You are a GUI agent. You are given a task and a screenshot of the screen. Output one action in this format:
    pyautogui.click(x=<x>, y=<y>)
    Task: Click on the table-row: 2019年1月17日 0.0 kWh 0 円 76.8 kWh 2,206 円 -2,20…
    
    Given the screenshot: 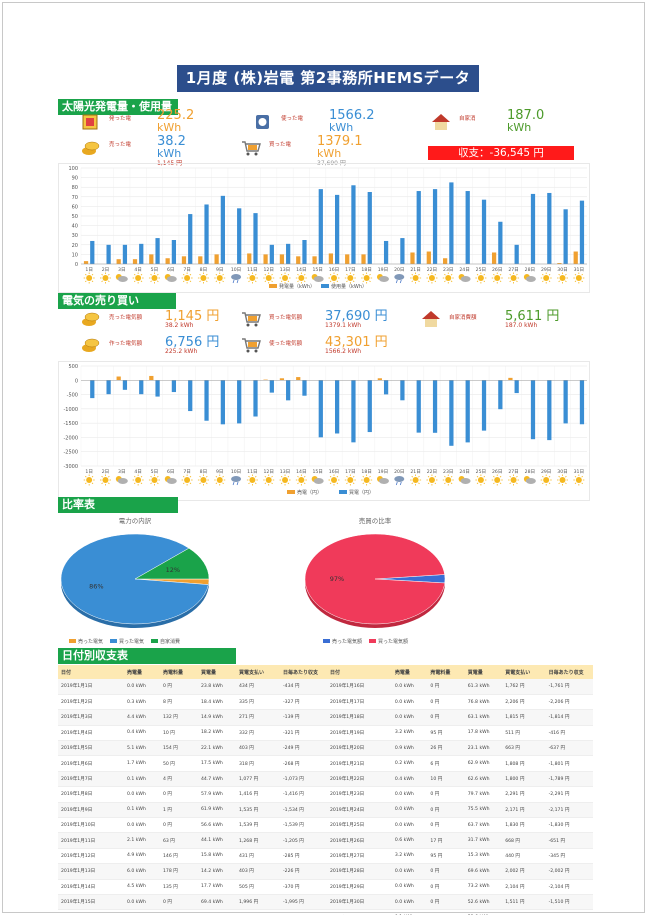 What is the action you would take?
    pyautogui.click(x=460, y=702)
    